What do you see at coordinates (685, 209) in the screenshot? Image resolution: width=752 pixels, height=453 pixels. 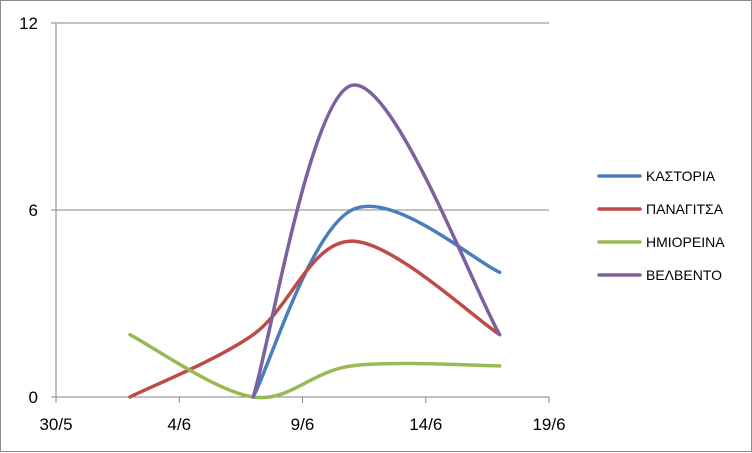 I see `legend-label: ΠΑΝΑΓΙΤΣΑ` at bounding box center [685, 209].